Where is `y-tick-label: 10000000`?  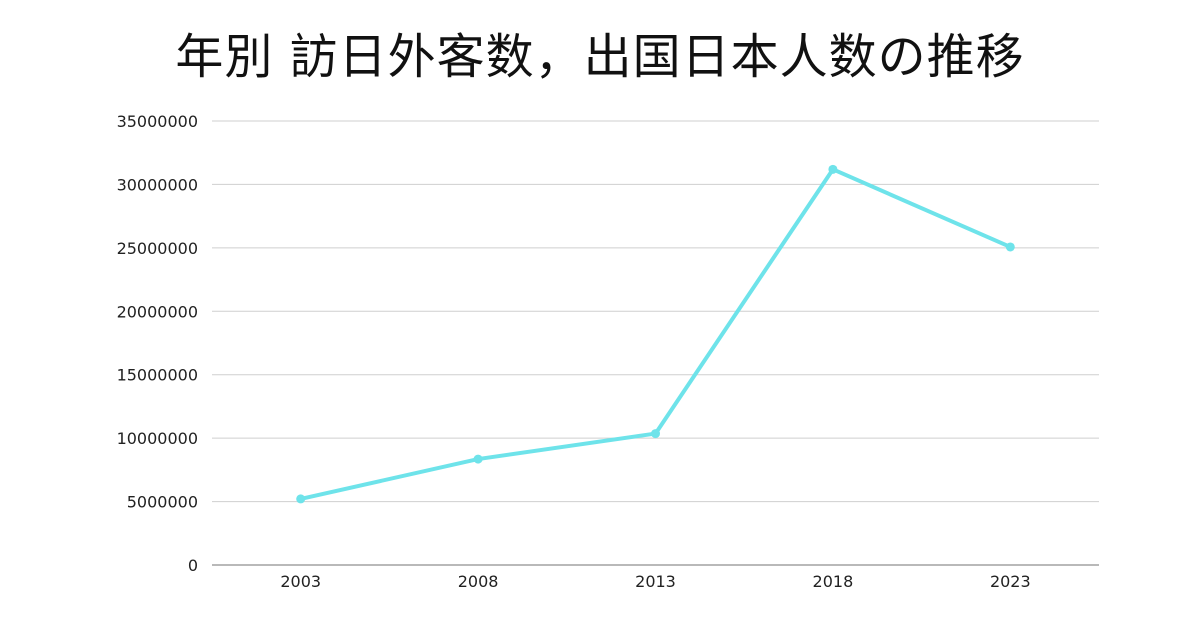 y-tick-label: 10000000 is located at coordinates (157, 438).